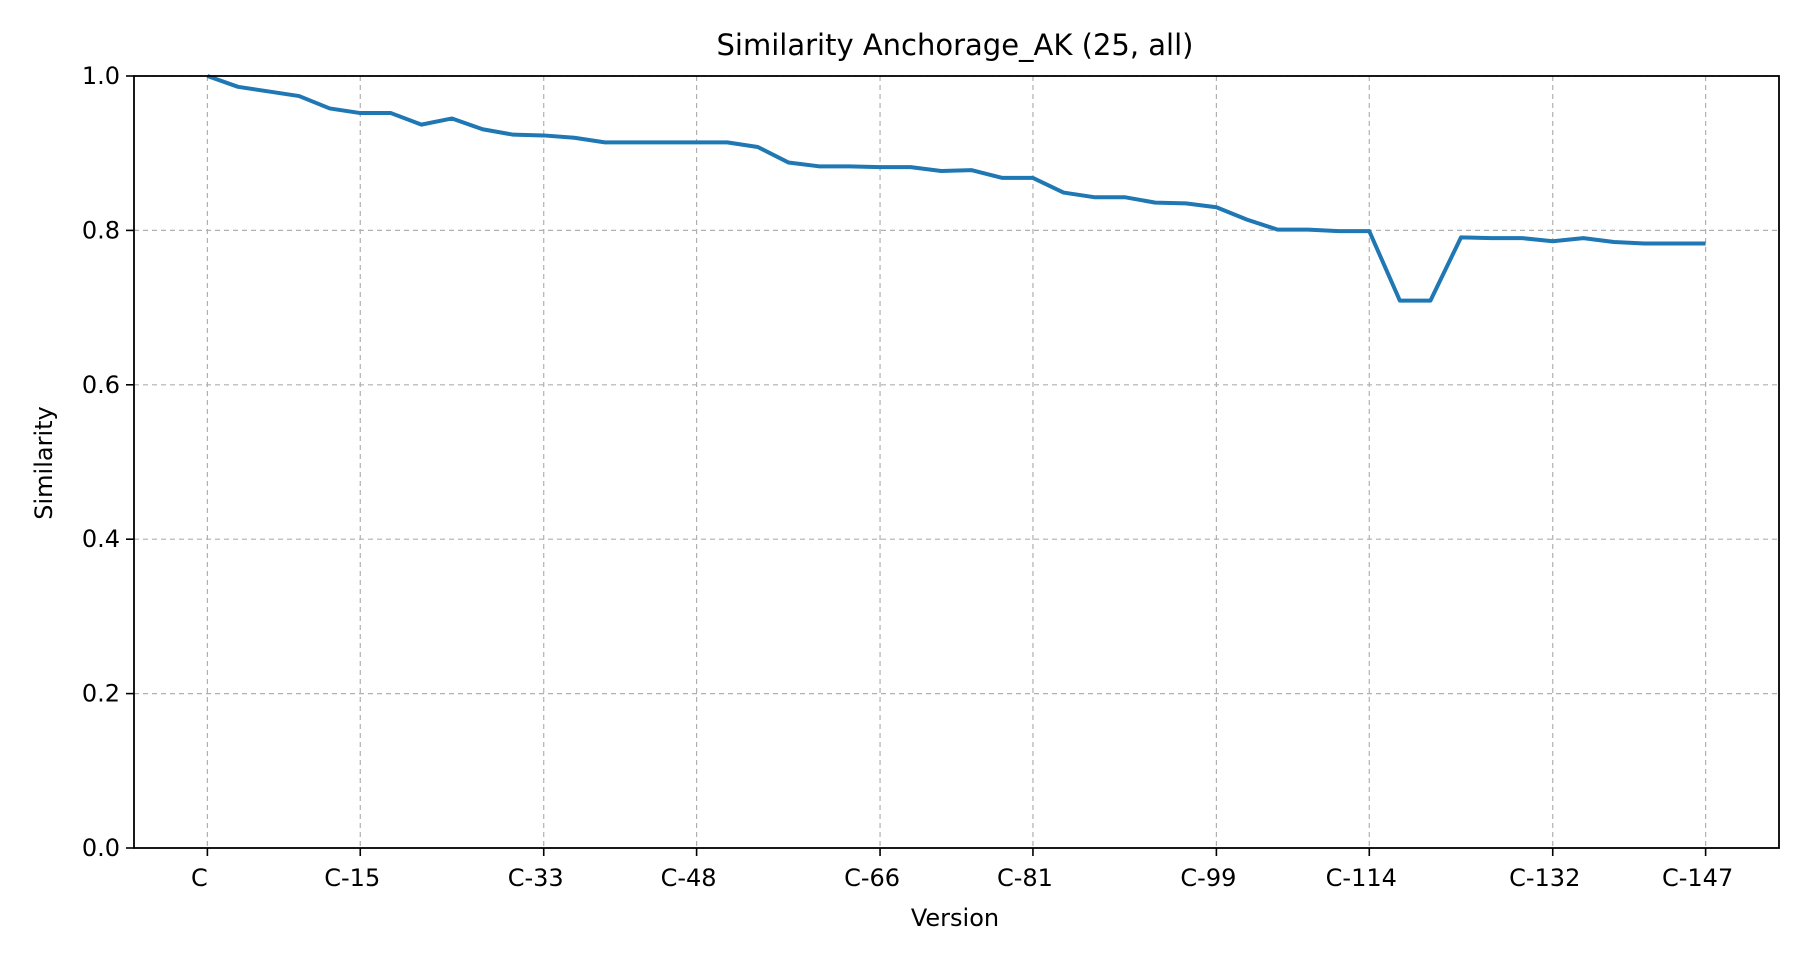 The width and height of the screenshot is (1800, 960). Describe the element at coordinates (955, 45) in the screenshot. I see `chart-title: Similarity Anchorage_AK (25, all)` at that location.